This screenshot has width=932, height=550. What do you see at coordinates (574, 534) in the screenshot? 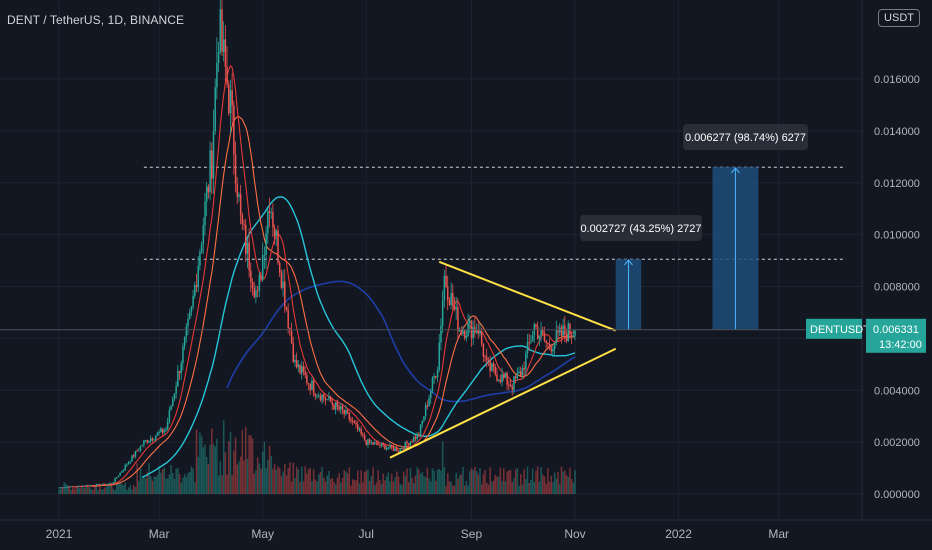
I see `time-tick-label: Nov` at bounding box center [574, 534].